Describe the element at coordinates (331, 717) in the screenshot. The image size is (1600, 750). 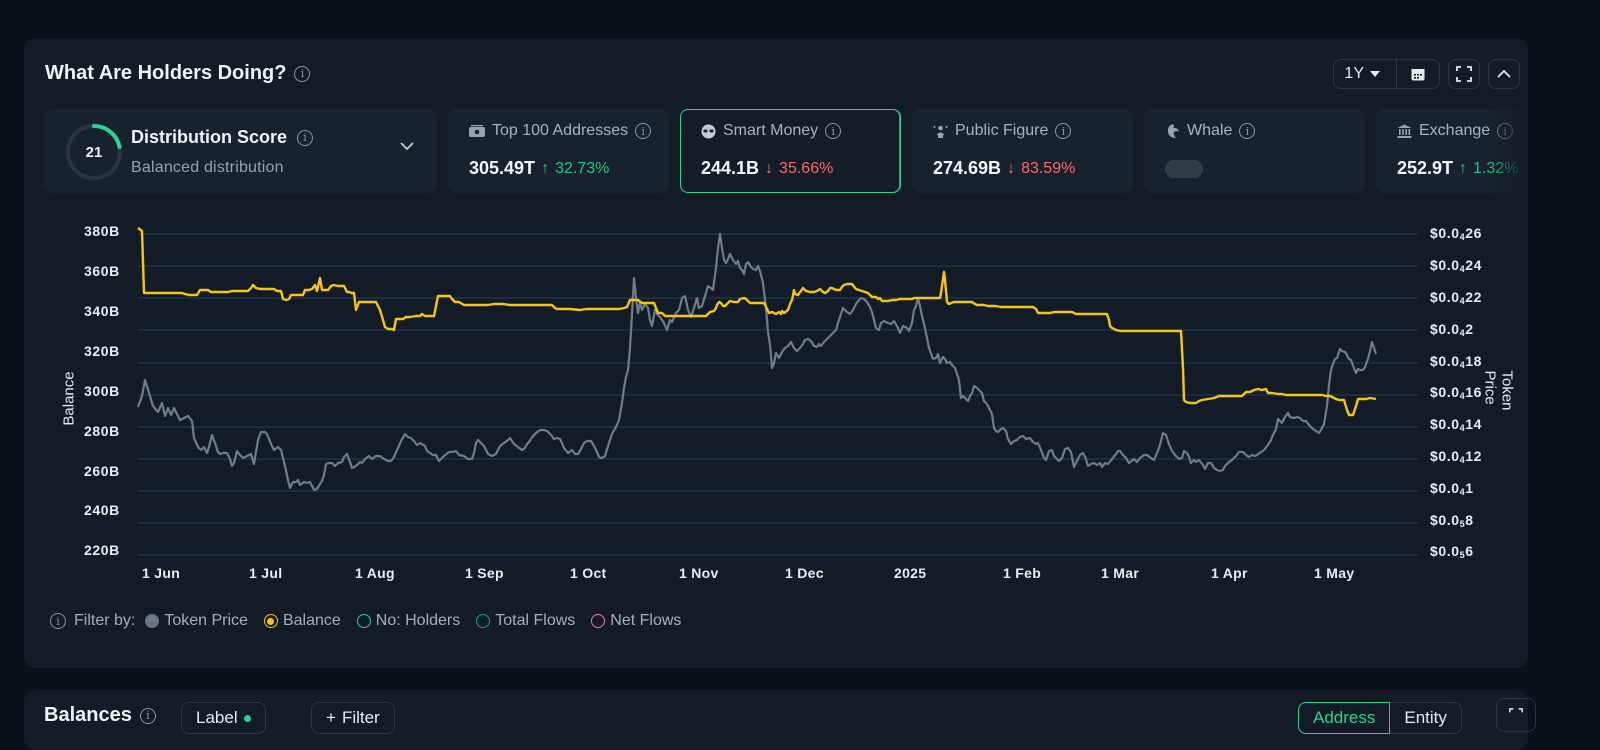
I see `plus-icon: +` at that location.